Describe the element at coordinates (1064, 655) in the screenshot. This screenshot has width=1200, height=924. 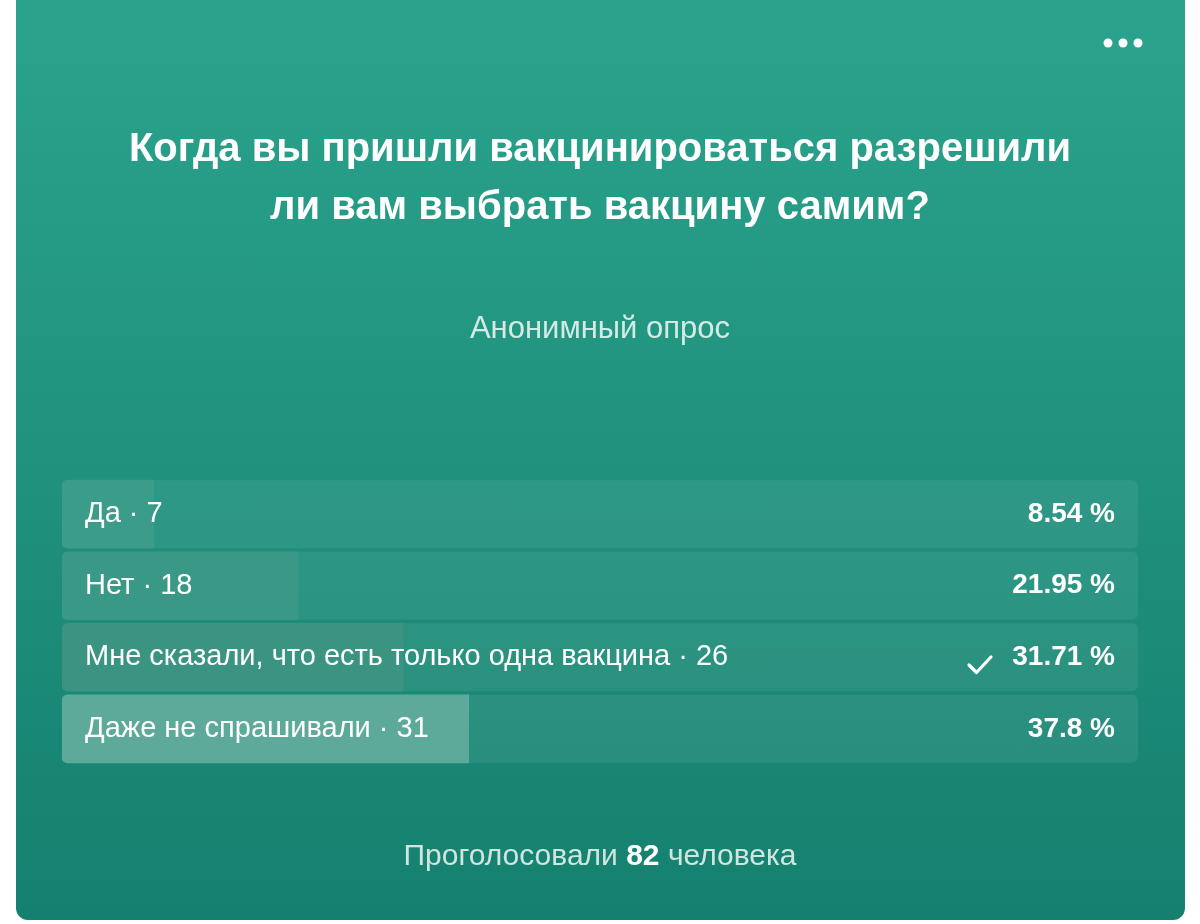
I see `data-label: 31.71 %` at that location.